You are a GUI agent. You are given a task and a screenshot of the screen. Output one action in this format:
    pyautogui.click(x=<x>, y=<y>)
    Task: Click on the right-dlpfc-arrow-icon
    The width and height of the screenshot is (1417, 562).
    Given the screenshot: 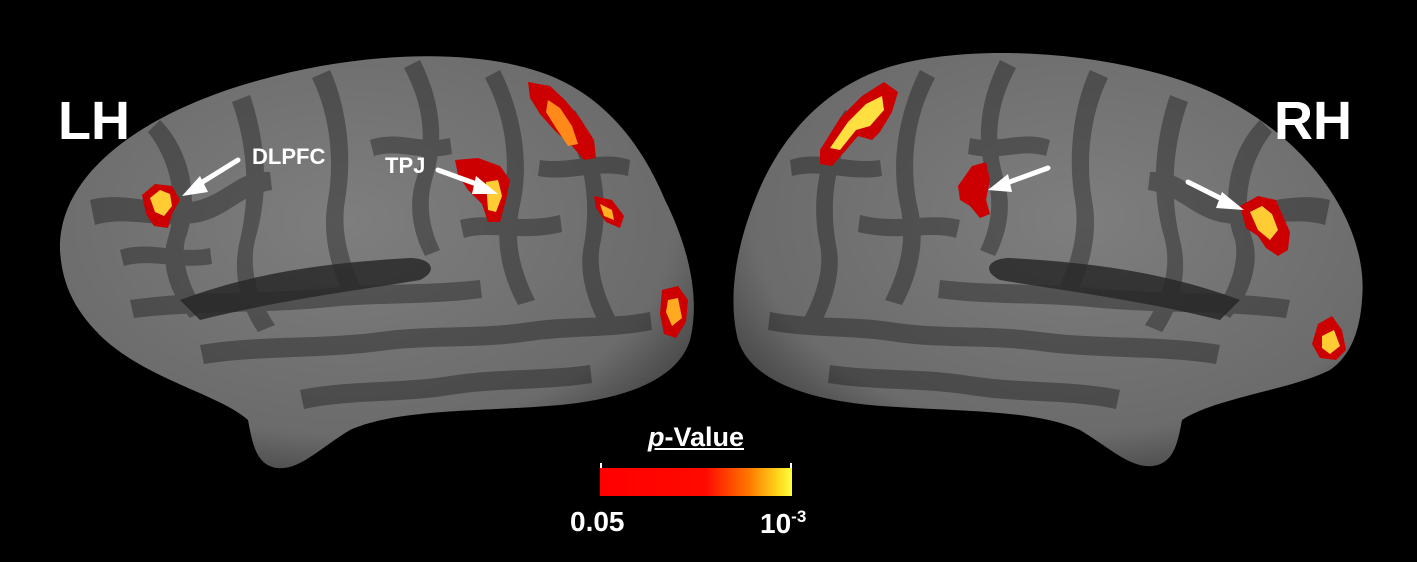 What is the action you would take?
    pyautogui.click(x=1214, y=194)
    